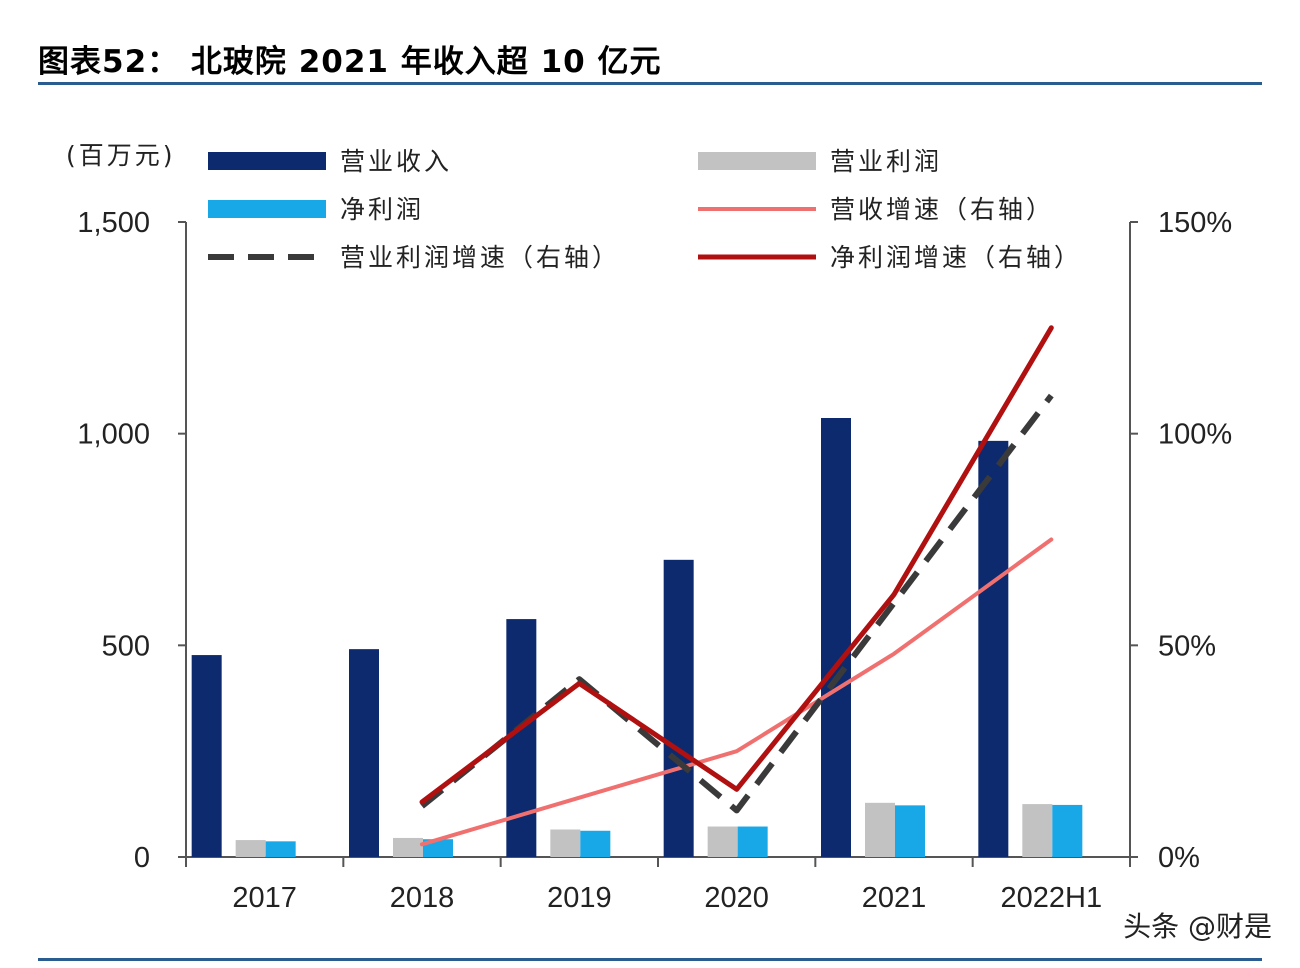 The image size is (1300, 968). What do you see at coordinates (1052, 898) in the screenshot?
I see `x-tick-label: 2022H1` at bounding box center [1052, 898].